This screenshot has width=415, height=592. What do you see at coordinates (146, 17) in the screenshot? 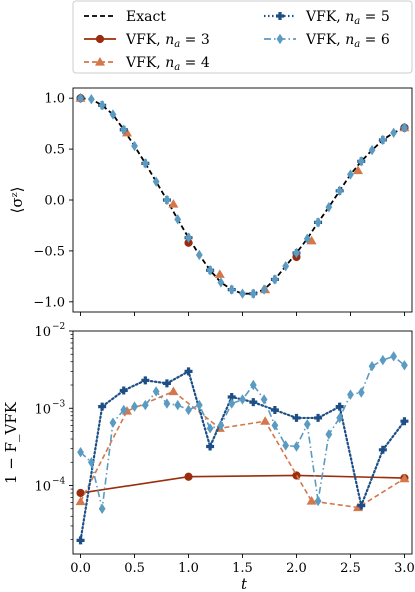
I see `legend-label-exact: Exact` at bounding box center [146, 17].